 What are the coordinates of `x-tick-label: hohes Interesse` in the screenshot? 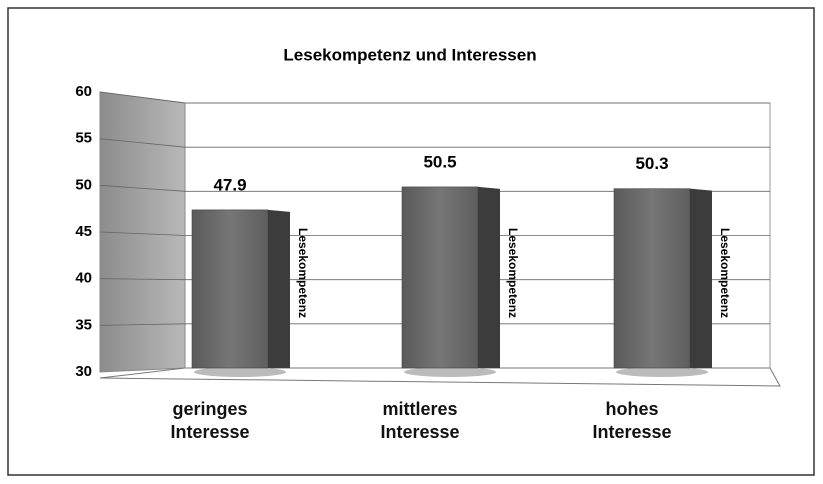 It's located at (632, 420).